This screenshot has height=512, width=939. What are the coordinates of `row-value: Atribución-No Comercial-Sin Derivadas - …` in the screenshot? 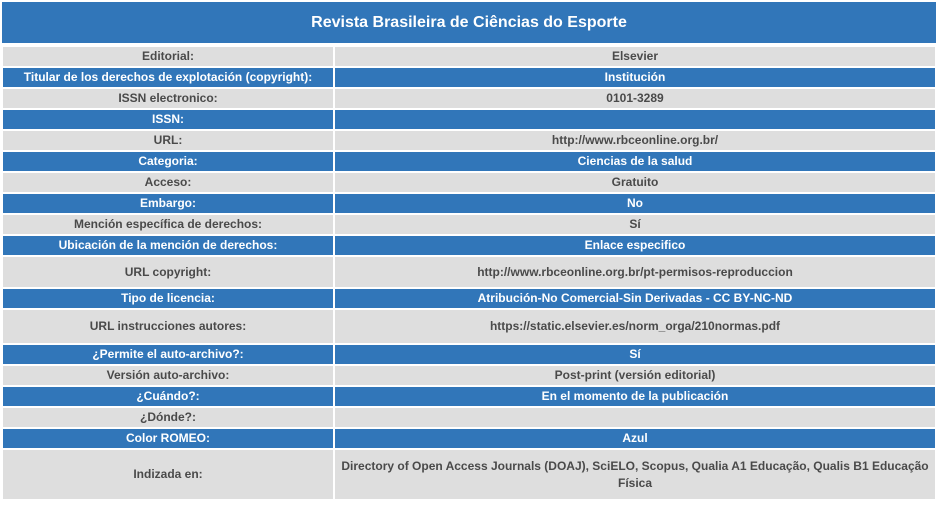 It's located at (635, 298).